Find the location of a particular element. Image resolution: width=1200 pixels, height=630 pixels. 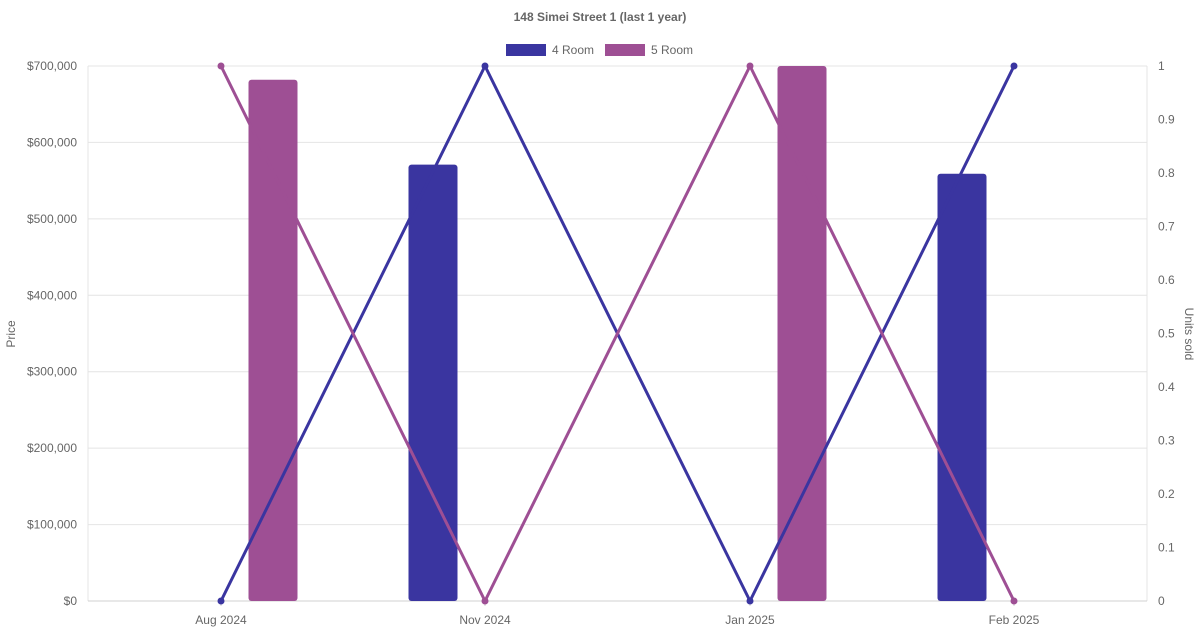

x-axis: Aug 2024 Nov 2024 Jan 2025 Feb 2025 is located at coordinates (617, 613).